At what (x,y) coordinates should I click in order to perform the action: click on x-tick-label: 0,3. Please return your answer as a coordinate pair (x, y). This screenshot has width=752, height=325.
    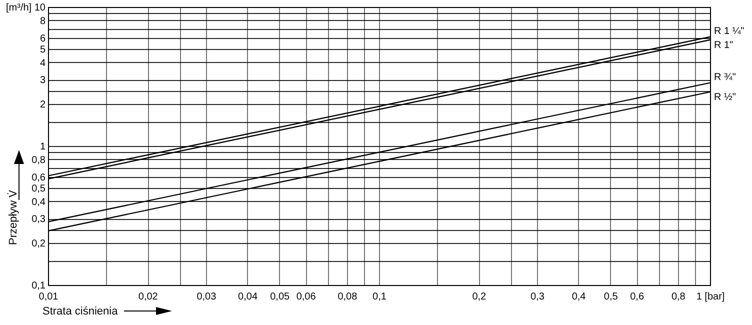
    Looking at the image, I should click on (537, 297).